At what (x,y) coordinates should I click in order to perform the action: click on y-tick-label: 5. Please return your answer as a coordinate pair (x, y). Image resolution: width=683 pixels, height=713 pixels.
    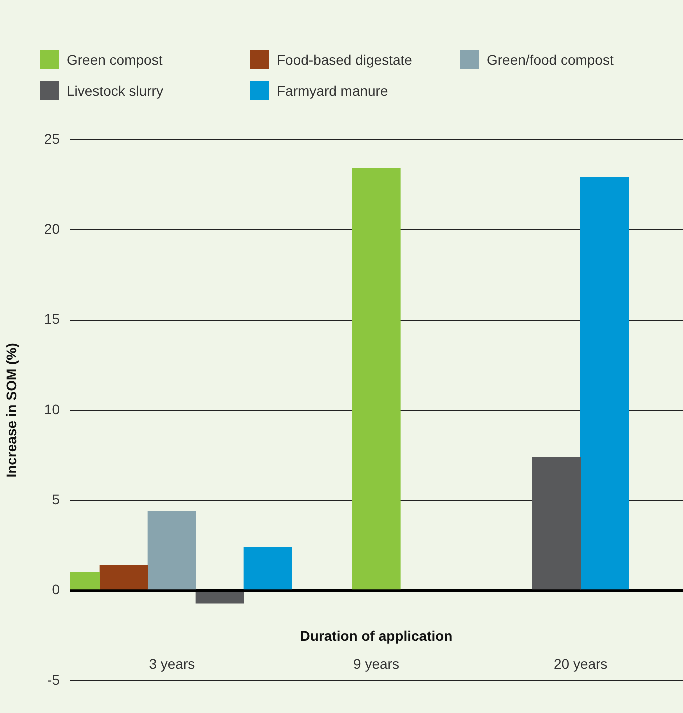
    Looking at the image, I should click on (56, 500).